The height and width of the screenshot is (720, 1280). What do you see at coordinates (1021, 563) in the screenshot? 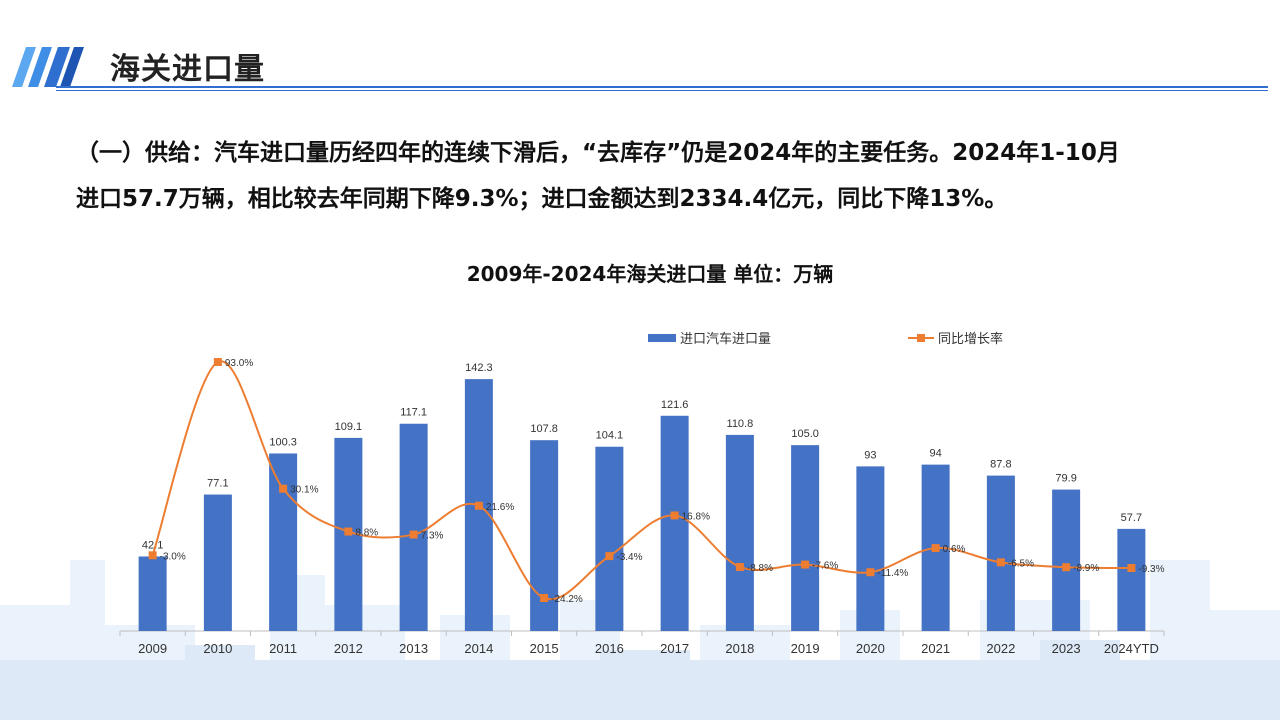
I see `rate-label-2022: -6.5%` at bounding box center [1021, 563].